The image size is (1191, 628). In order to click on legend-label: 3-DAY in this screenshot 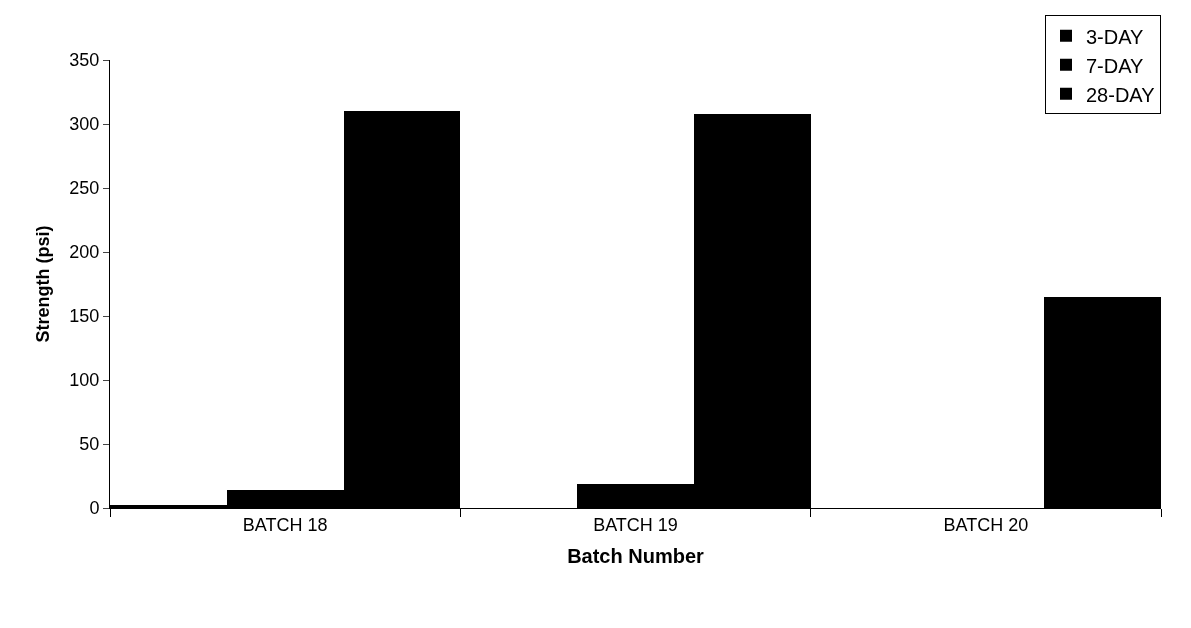, I will do `click(1115, 36)`.